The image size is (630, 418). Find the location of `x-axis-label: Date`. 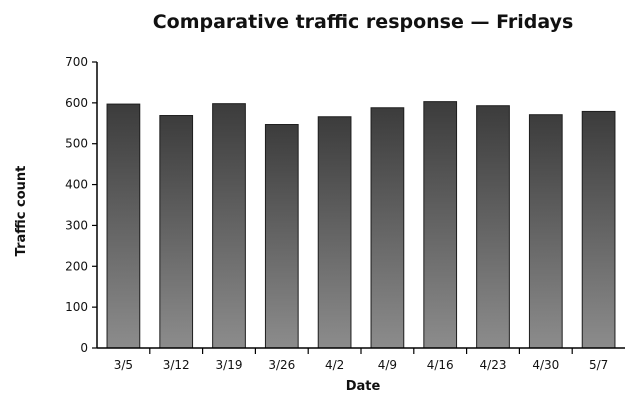

x-axis-label: Date is located at coordinates (363, 386).